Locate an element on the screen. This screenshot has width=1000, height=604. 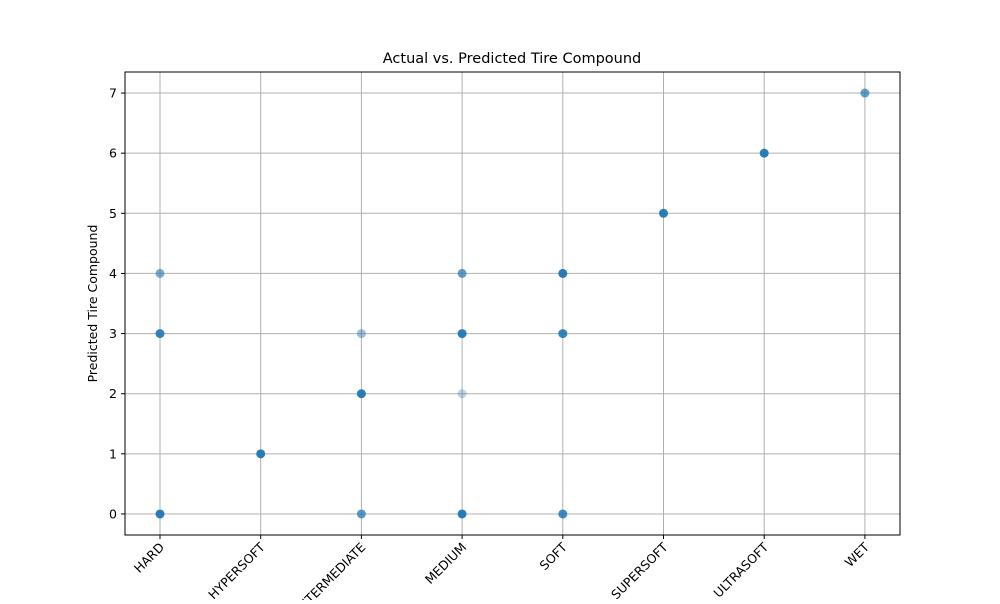
x-tick-label: SOFT is located at coordinates (553, 556).